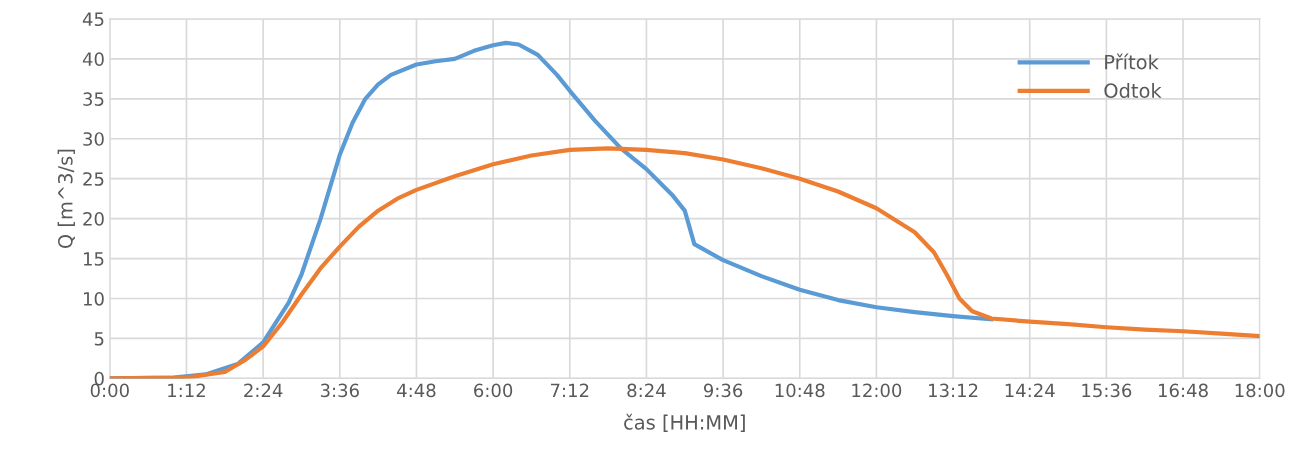 The image size is (1292, 473). What do you see at coordinates (93, 179) in the screenshot?
I see `y-tick-label: 25` at bounding box center [93, 179].